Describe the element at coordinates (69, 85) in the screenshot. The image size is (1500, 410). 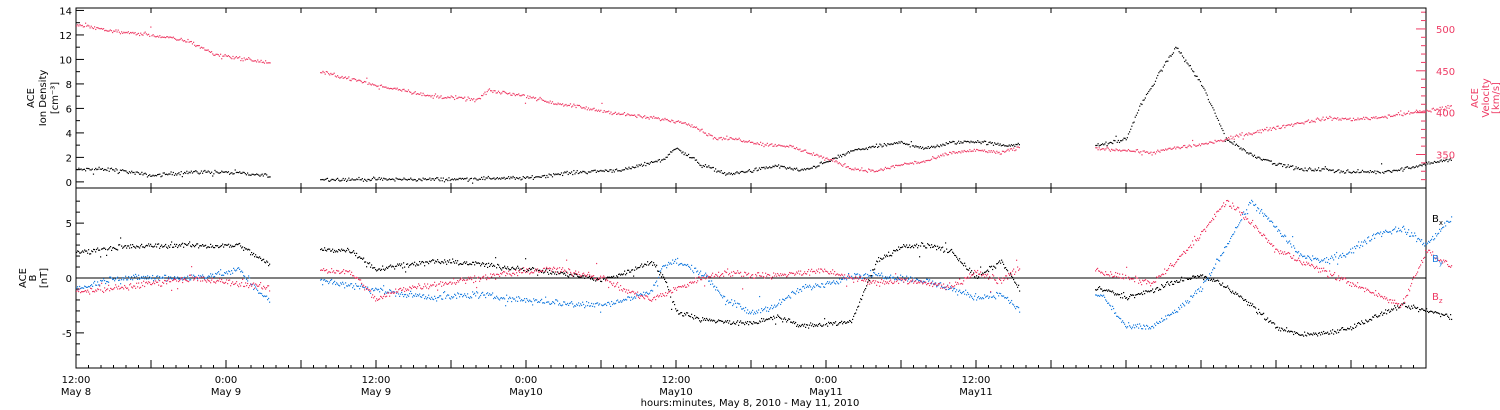
I see `density-ytick-label: 8` at that location.